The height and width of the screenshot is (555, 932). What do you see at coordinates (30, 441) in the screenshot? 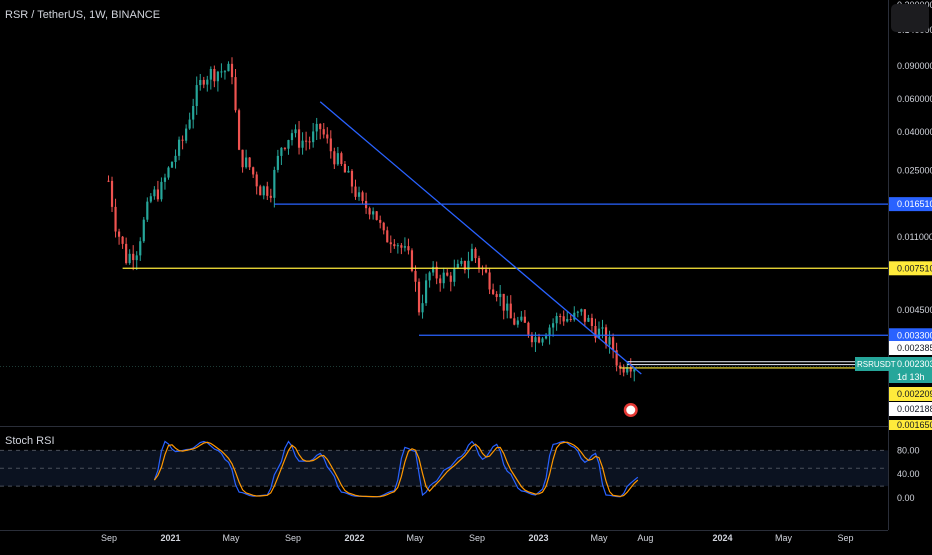
I see `stoch-rsi-title: Stoch RSI` at bounding box center [30, 441].